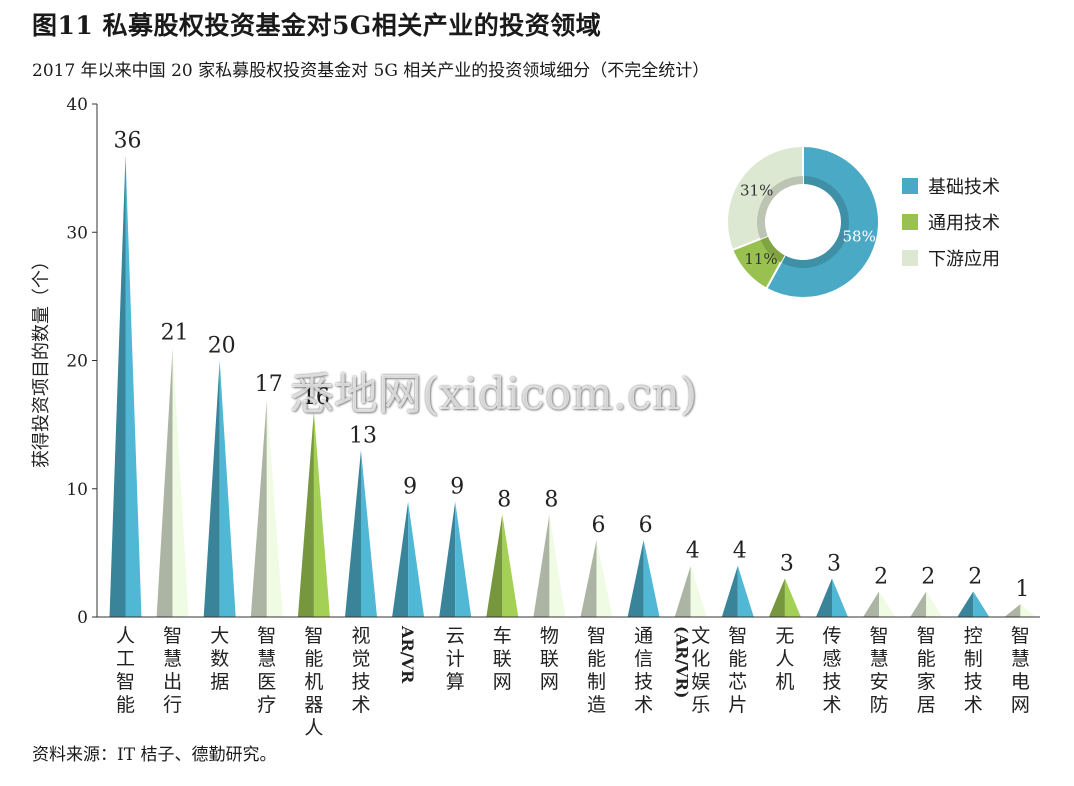  I want to click on x-category-char: 物, so click(549, 636).